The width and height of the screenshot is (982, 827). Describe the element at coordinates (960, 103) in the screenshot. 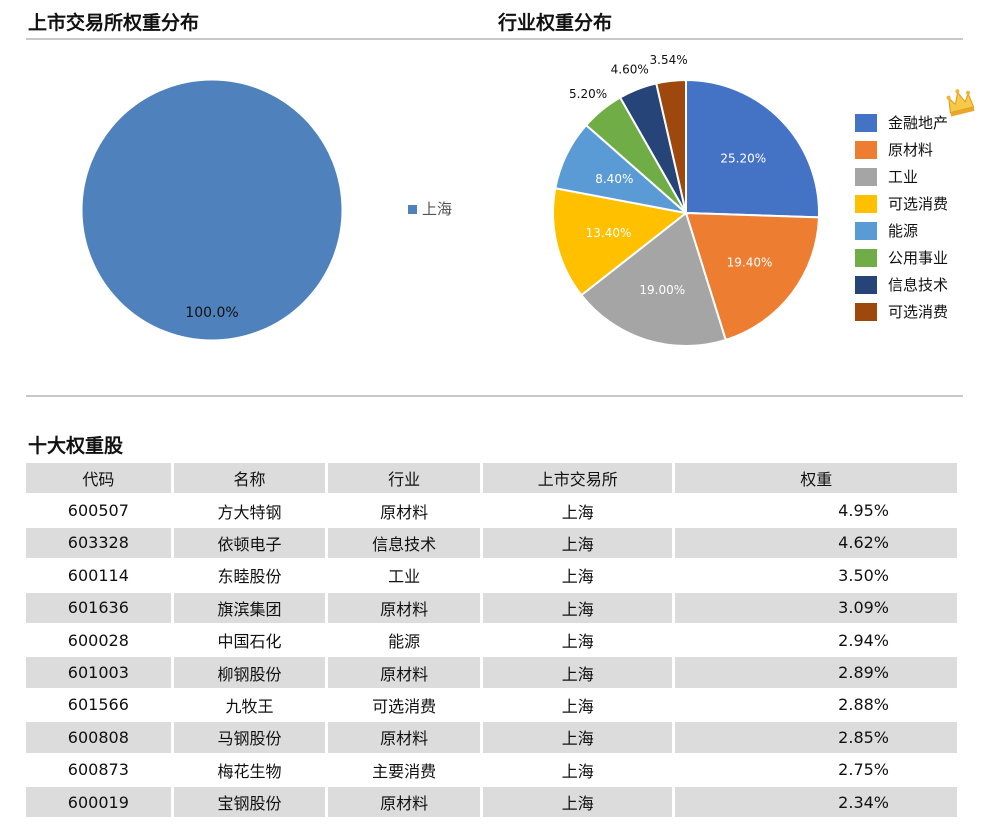

I see `crown-icon` at that location.